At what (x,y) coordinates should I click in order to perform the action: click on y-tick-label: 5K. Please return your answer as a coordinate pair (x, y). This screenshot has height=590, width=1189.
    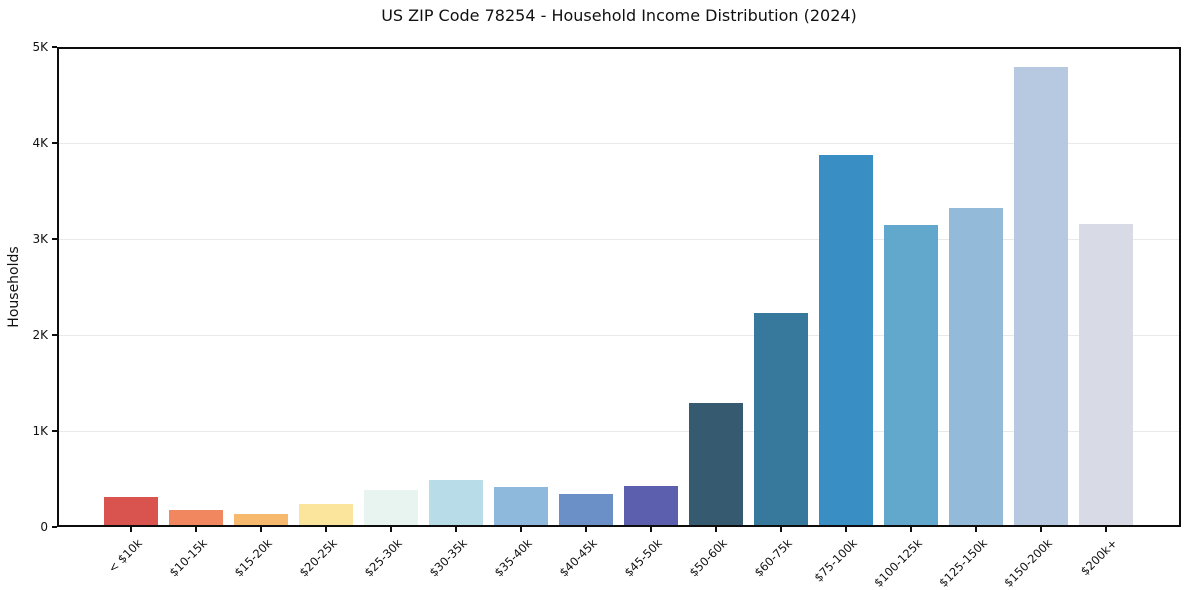
    Looking at the image, I should click on (40, 47).